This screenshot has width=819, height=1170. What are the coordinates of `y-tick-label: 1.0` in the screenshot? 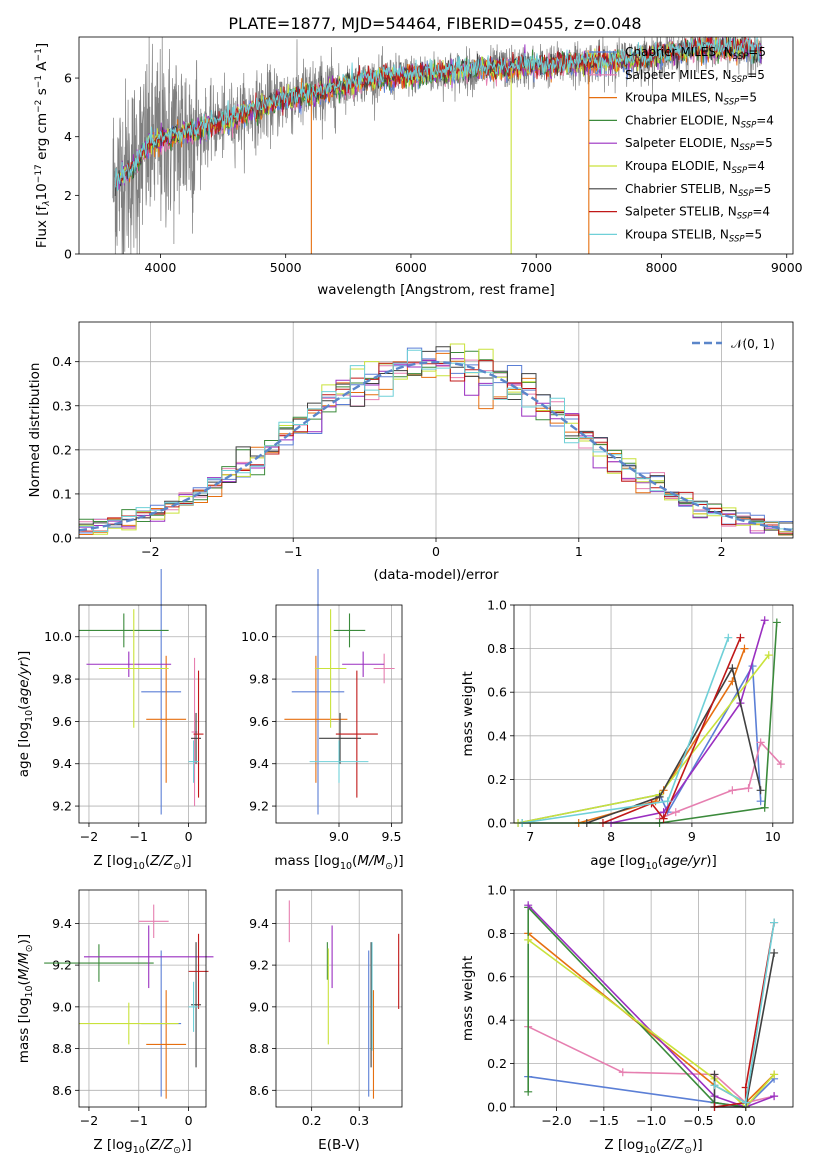 It's located at (497, 890).